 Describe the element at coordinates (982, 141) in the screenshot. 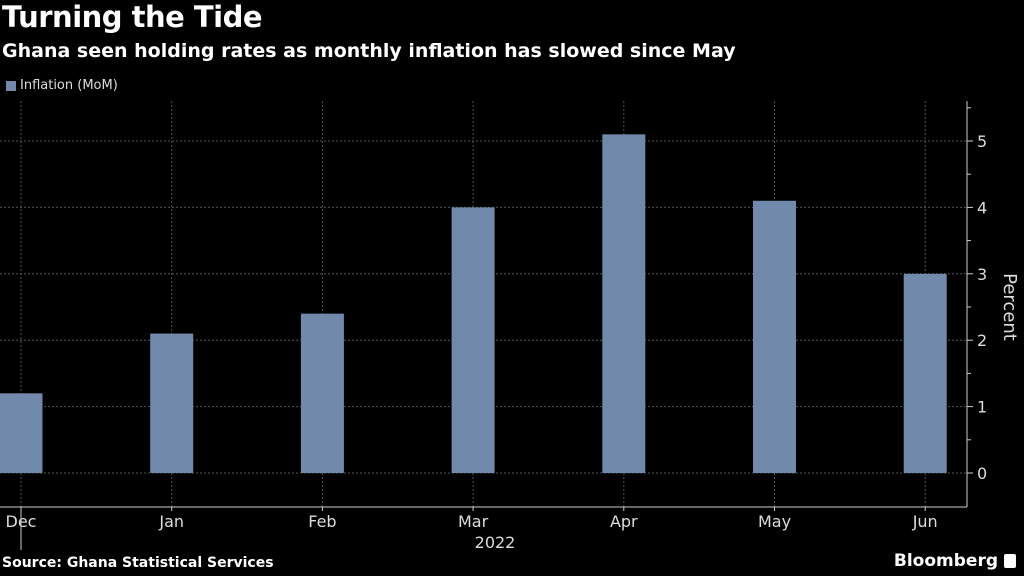

I see `y-tick-label: 5` at that location.